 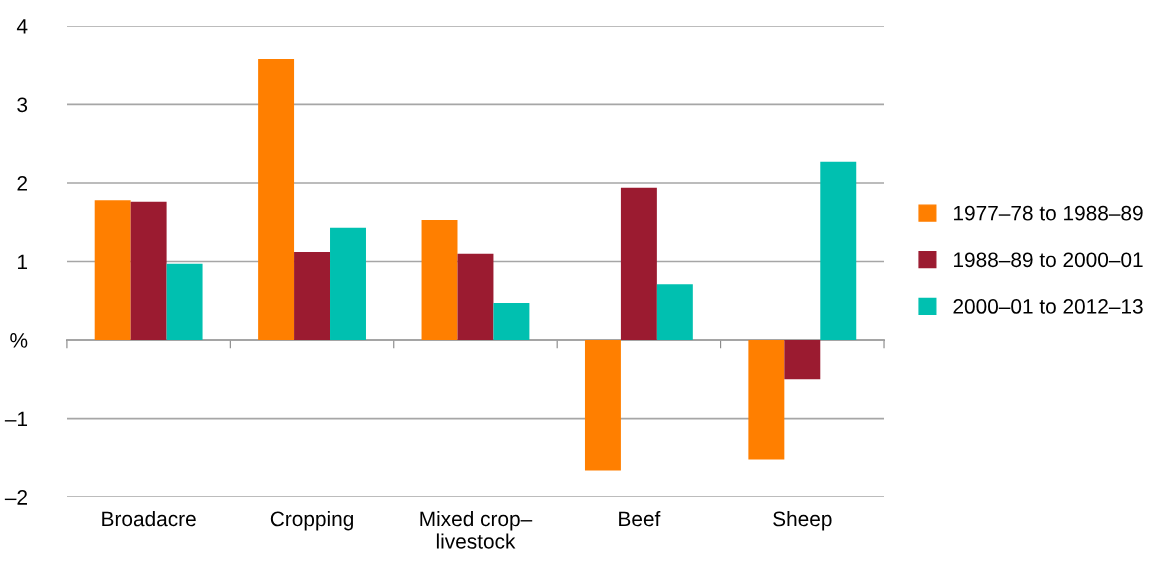 I want to click on legend-label: 1988–89 to 2000–01, so click(x=1048, y=260).